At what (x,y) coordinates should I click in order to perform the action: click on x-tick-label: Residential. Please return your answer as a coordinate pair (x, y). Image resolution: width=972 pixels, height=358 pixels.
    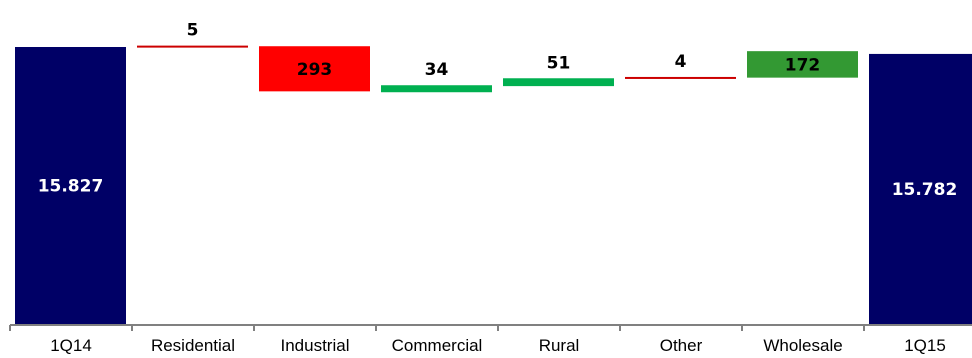
    Looking at the image, I should click on (193, 345).